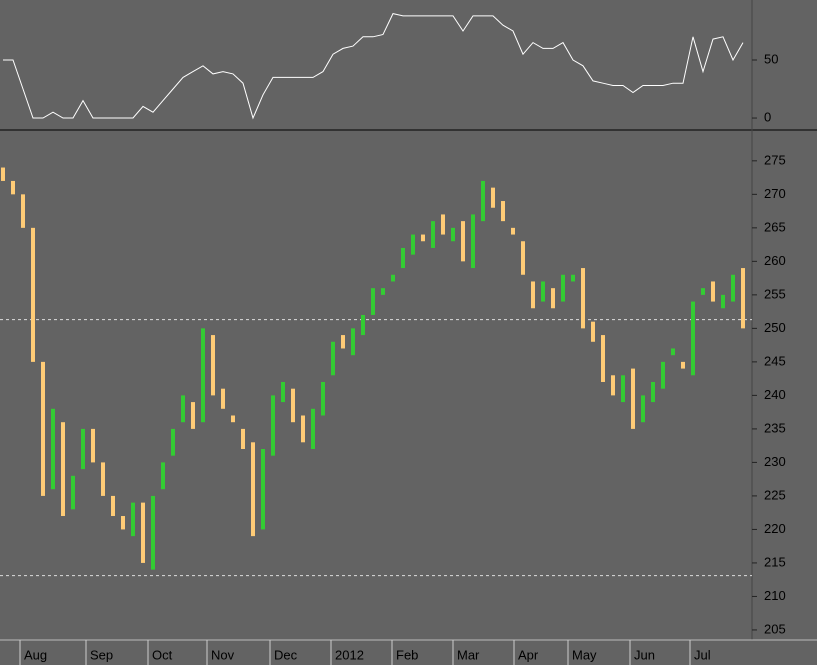 The width and height of the screenshot is (817, 665). Describe the element at coordinates (468, 654) in the screenshot. I see `x-tick-label: Mar` at that location.